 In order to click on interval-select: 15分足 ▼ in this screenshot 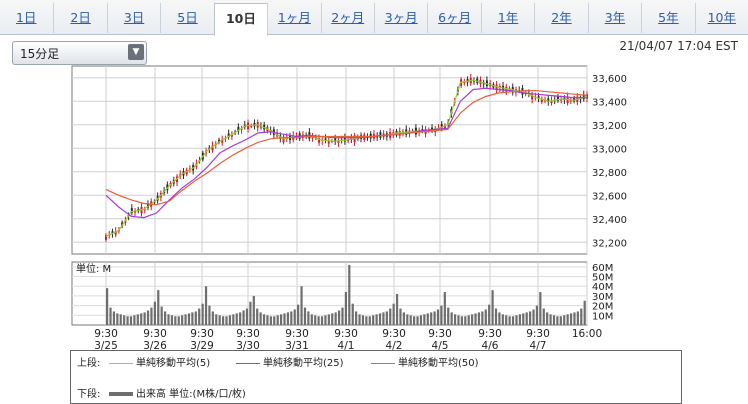, I will do `click(79, 53)`.